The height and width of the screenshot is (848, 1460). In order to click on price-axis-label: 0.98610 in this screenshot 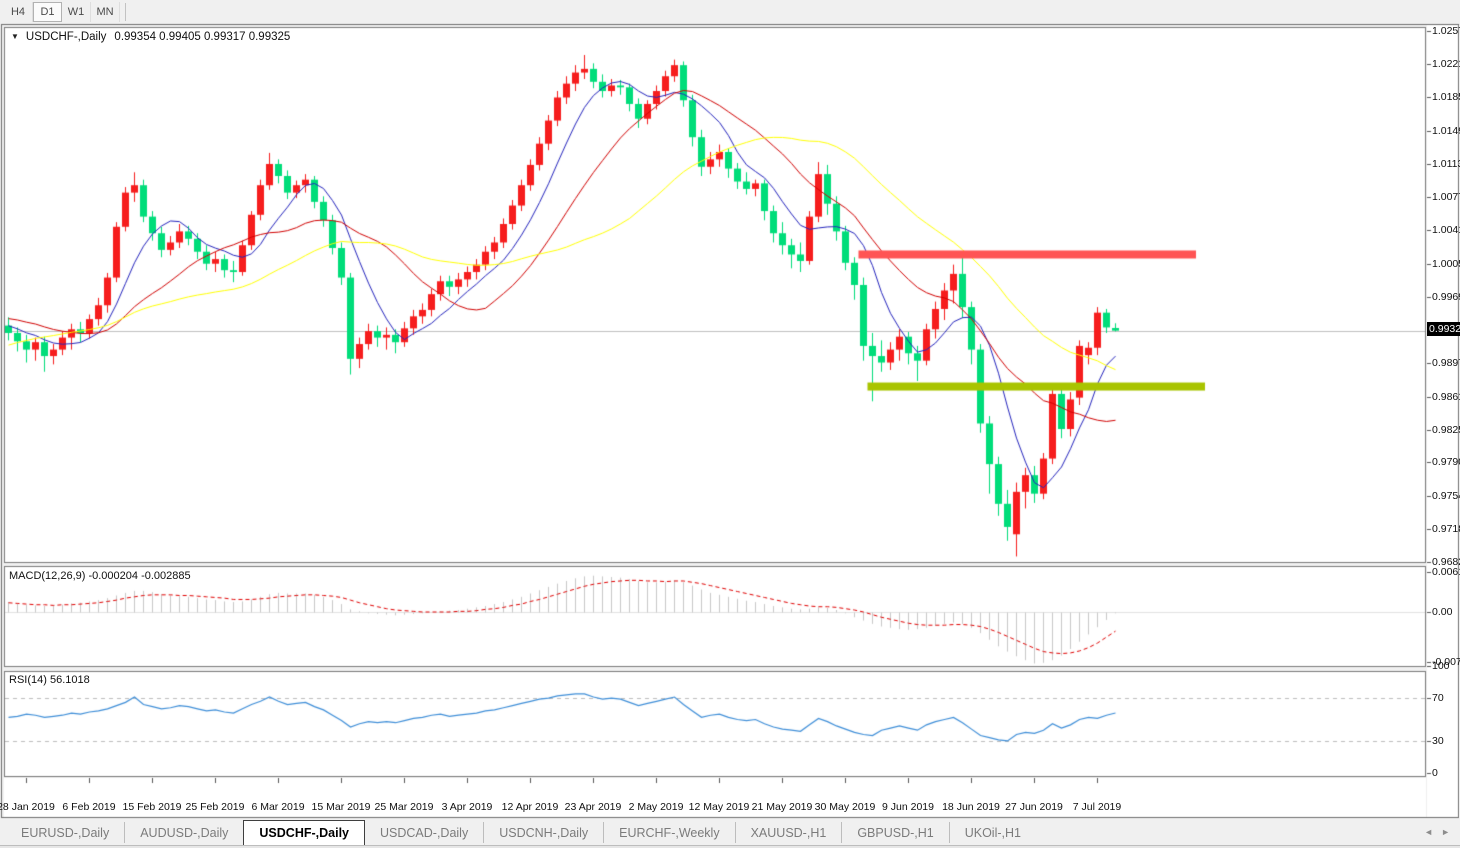, I will do `click(1446, 396)`.